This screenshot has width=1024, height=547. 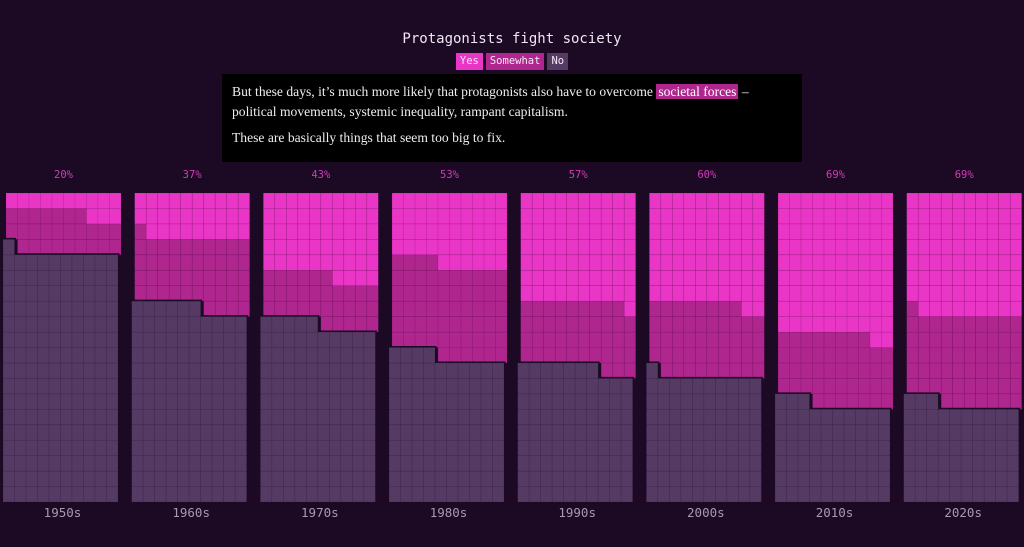 I want to click on legend-no: No, so click(x=558, y=61).